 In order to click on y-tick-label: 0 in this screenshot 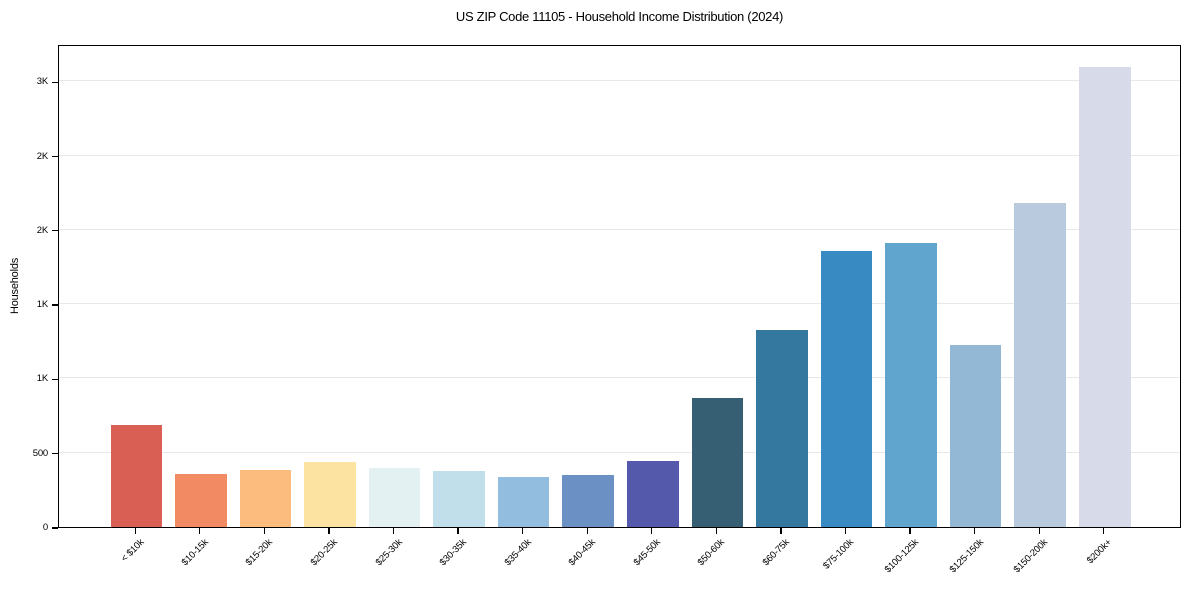, I will do `click(45, 527)`.